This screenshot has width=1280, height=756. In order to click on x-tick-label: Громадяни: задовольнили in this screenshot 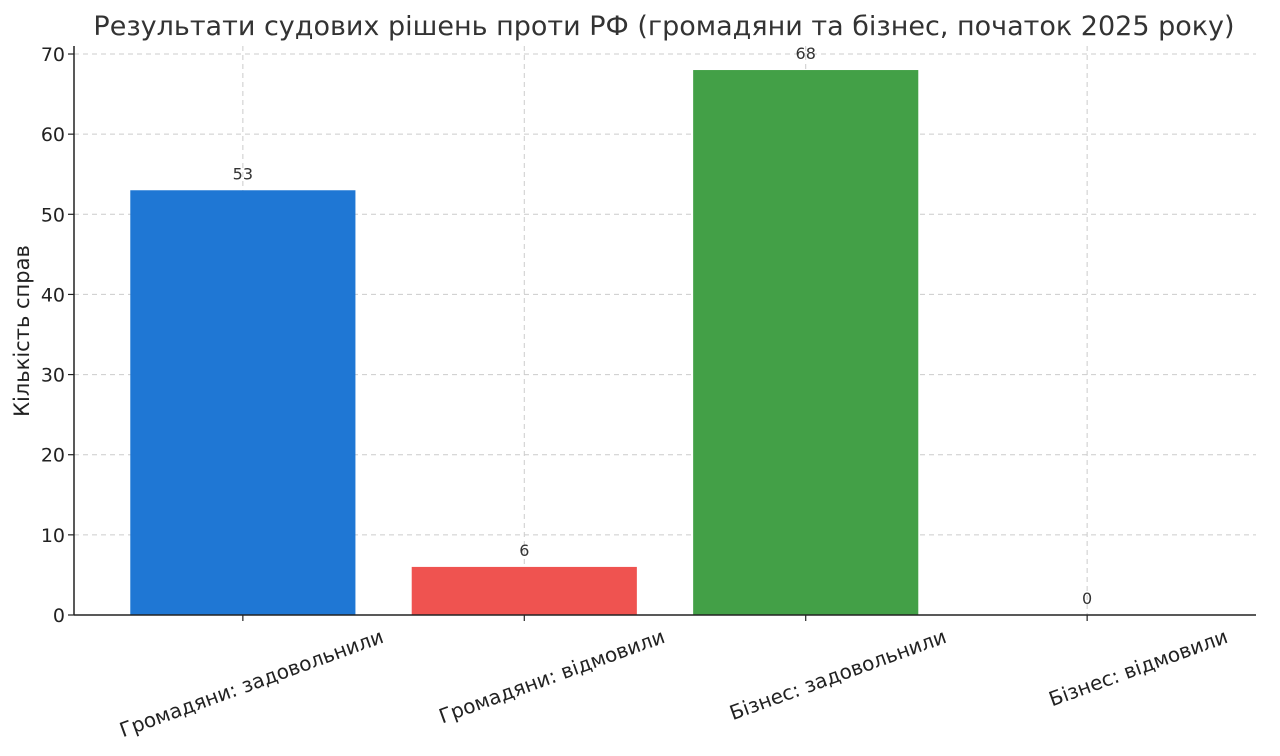, I will do `click(251, 683)`.